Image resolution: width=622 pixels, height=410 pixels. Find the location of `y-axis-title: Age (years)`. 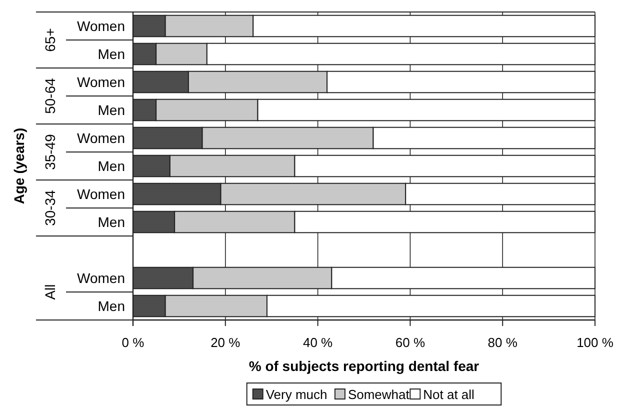

y-axis-title: Age (years) is located at coordinates (19, 166).